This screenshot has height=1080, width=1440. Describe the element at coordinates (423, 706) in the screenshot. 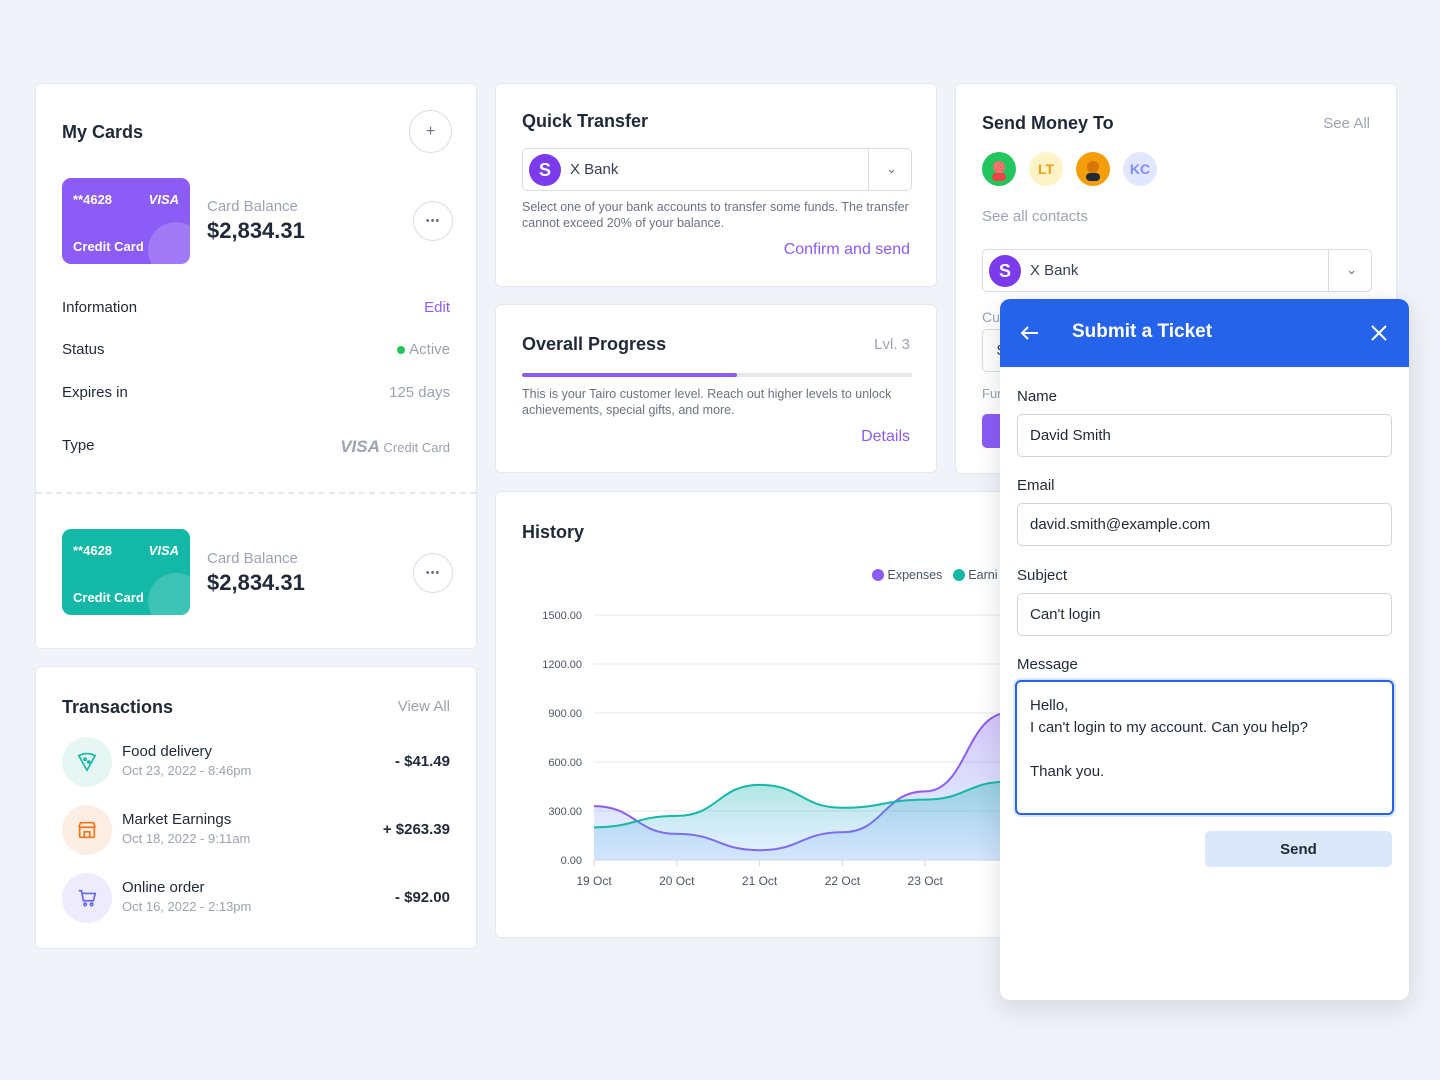

I see `view-all-link: View All` at that location.